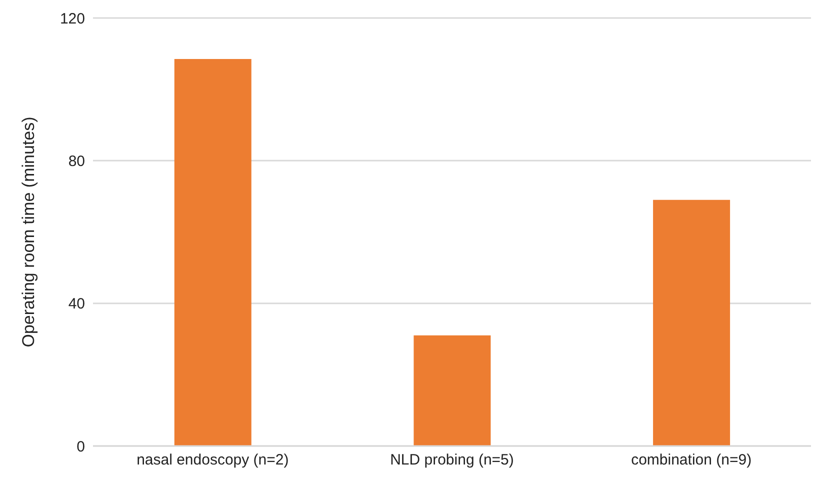  Describe the element at coordinates (452, 460) in the screenshot. I see `x-tick-label: NLD probing (n=5)` at that location.